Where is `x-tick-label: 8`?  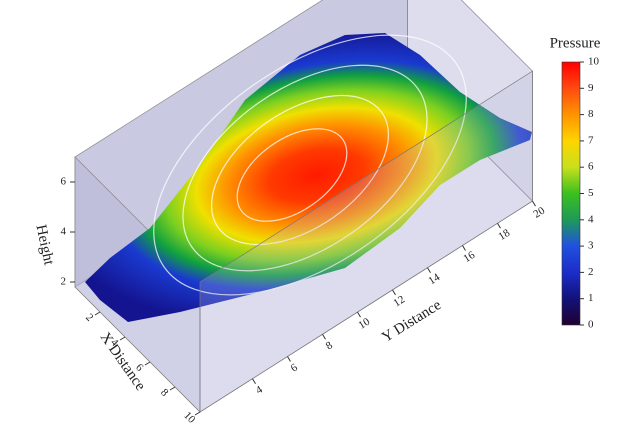 x-tick-label: 8 is located at coordinates (164, 392).